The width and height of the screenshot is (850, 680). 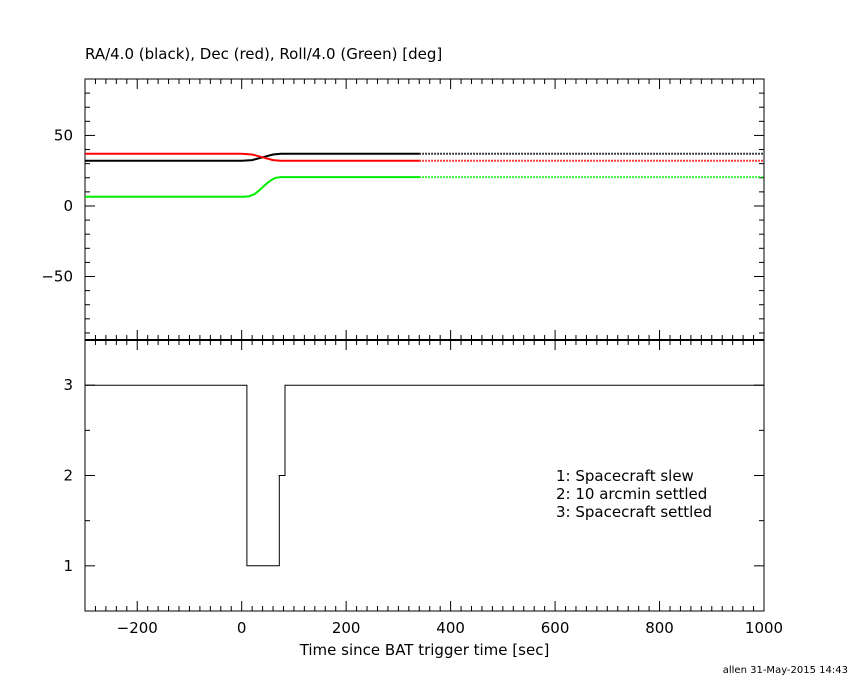 I want to click on legend-item: 1: Spacecraft slew, so click(x=625, y=476).